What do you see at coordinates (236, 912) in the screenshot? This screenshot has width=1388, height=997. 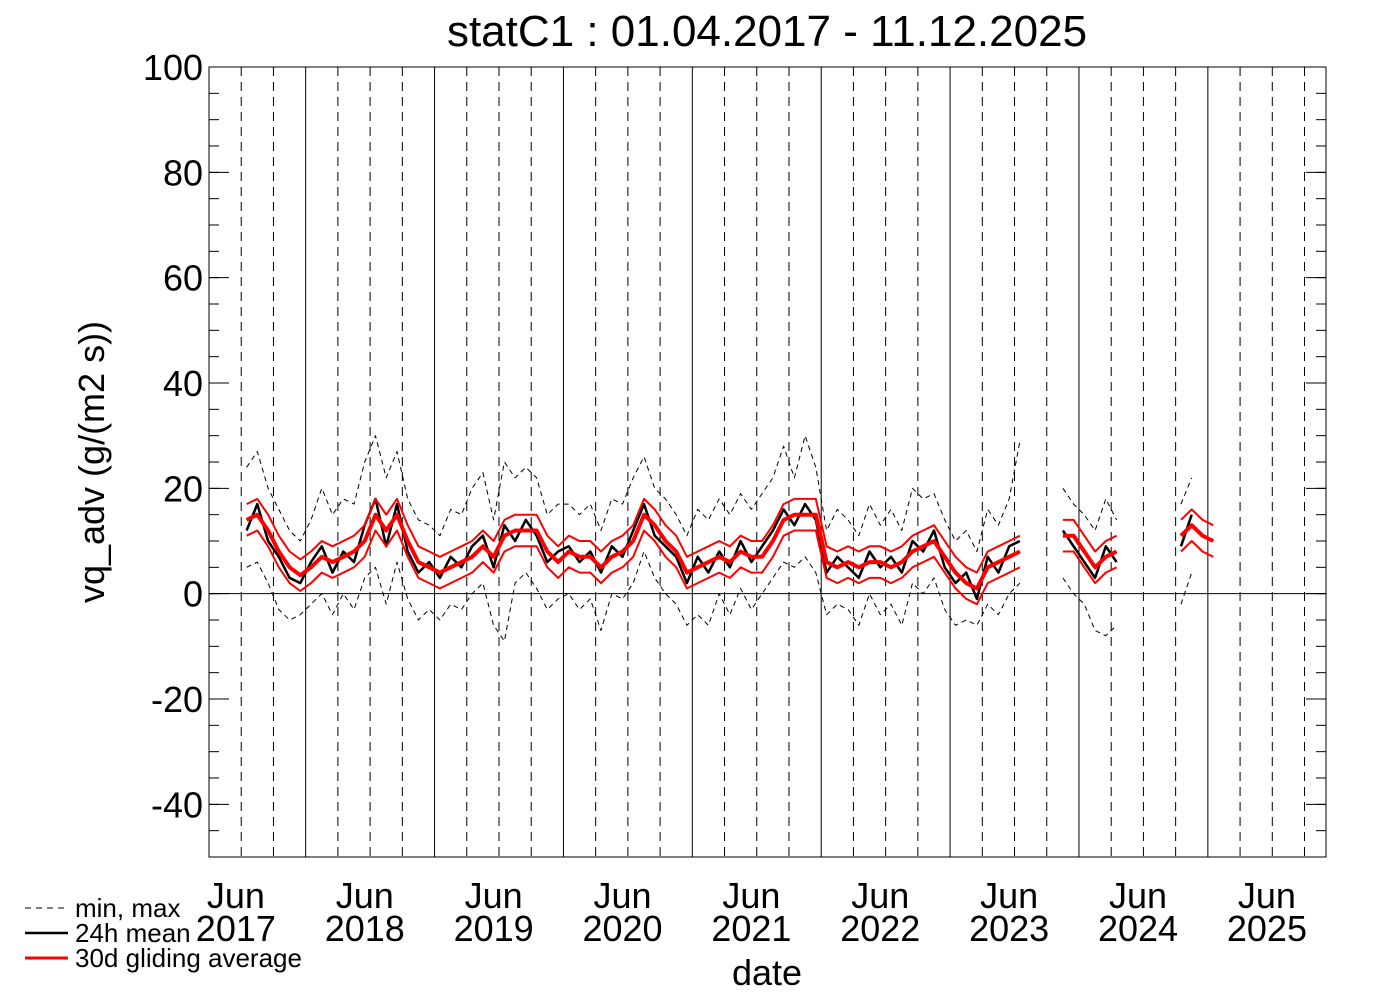 I see `x-tick-label: Jun 2017` at bounding box center [236, 912].